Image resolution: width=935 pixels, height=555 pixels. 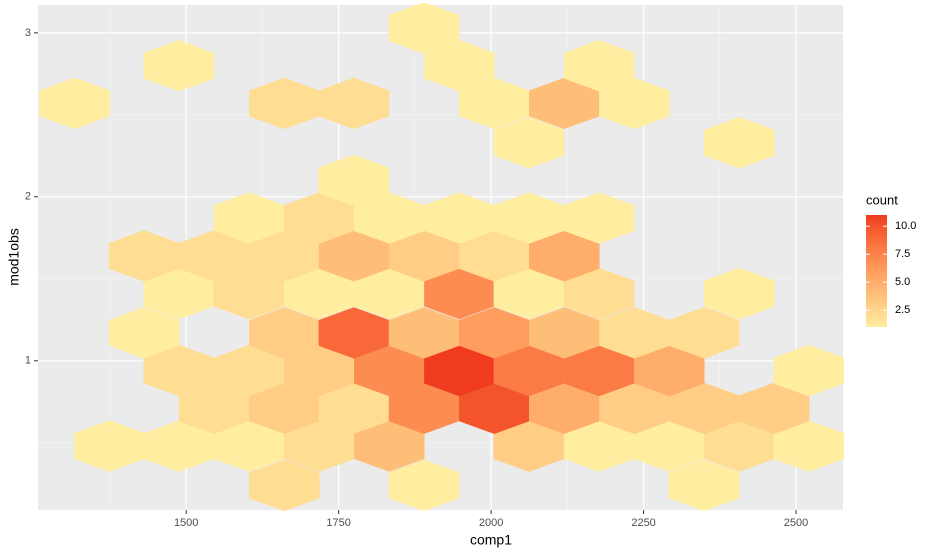 I want to click on y-axis-label: mod1obs, so click(x=14, y=257).